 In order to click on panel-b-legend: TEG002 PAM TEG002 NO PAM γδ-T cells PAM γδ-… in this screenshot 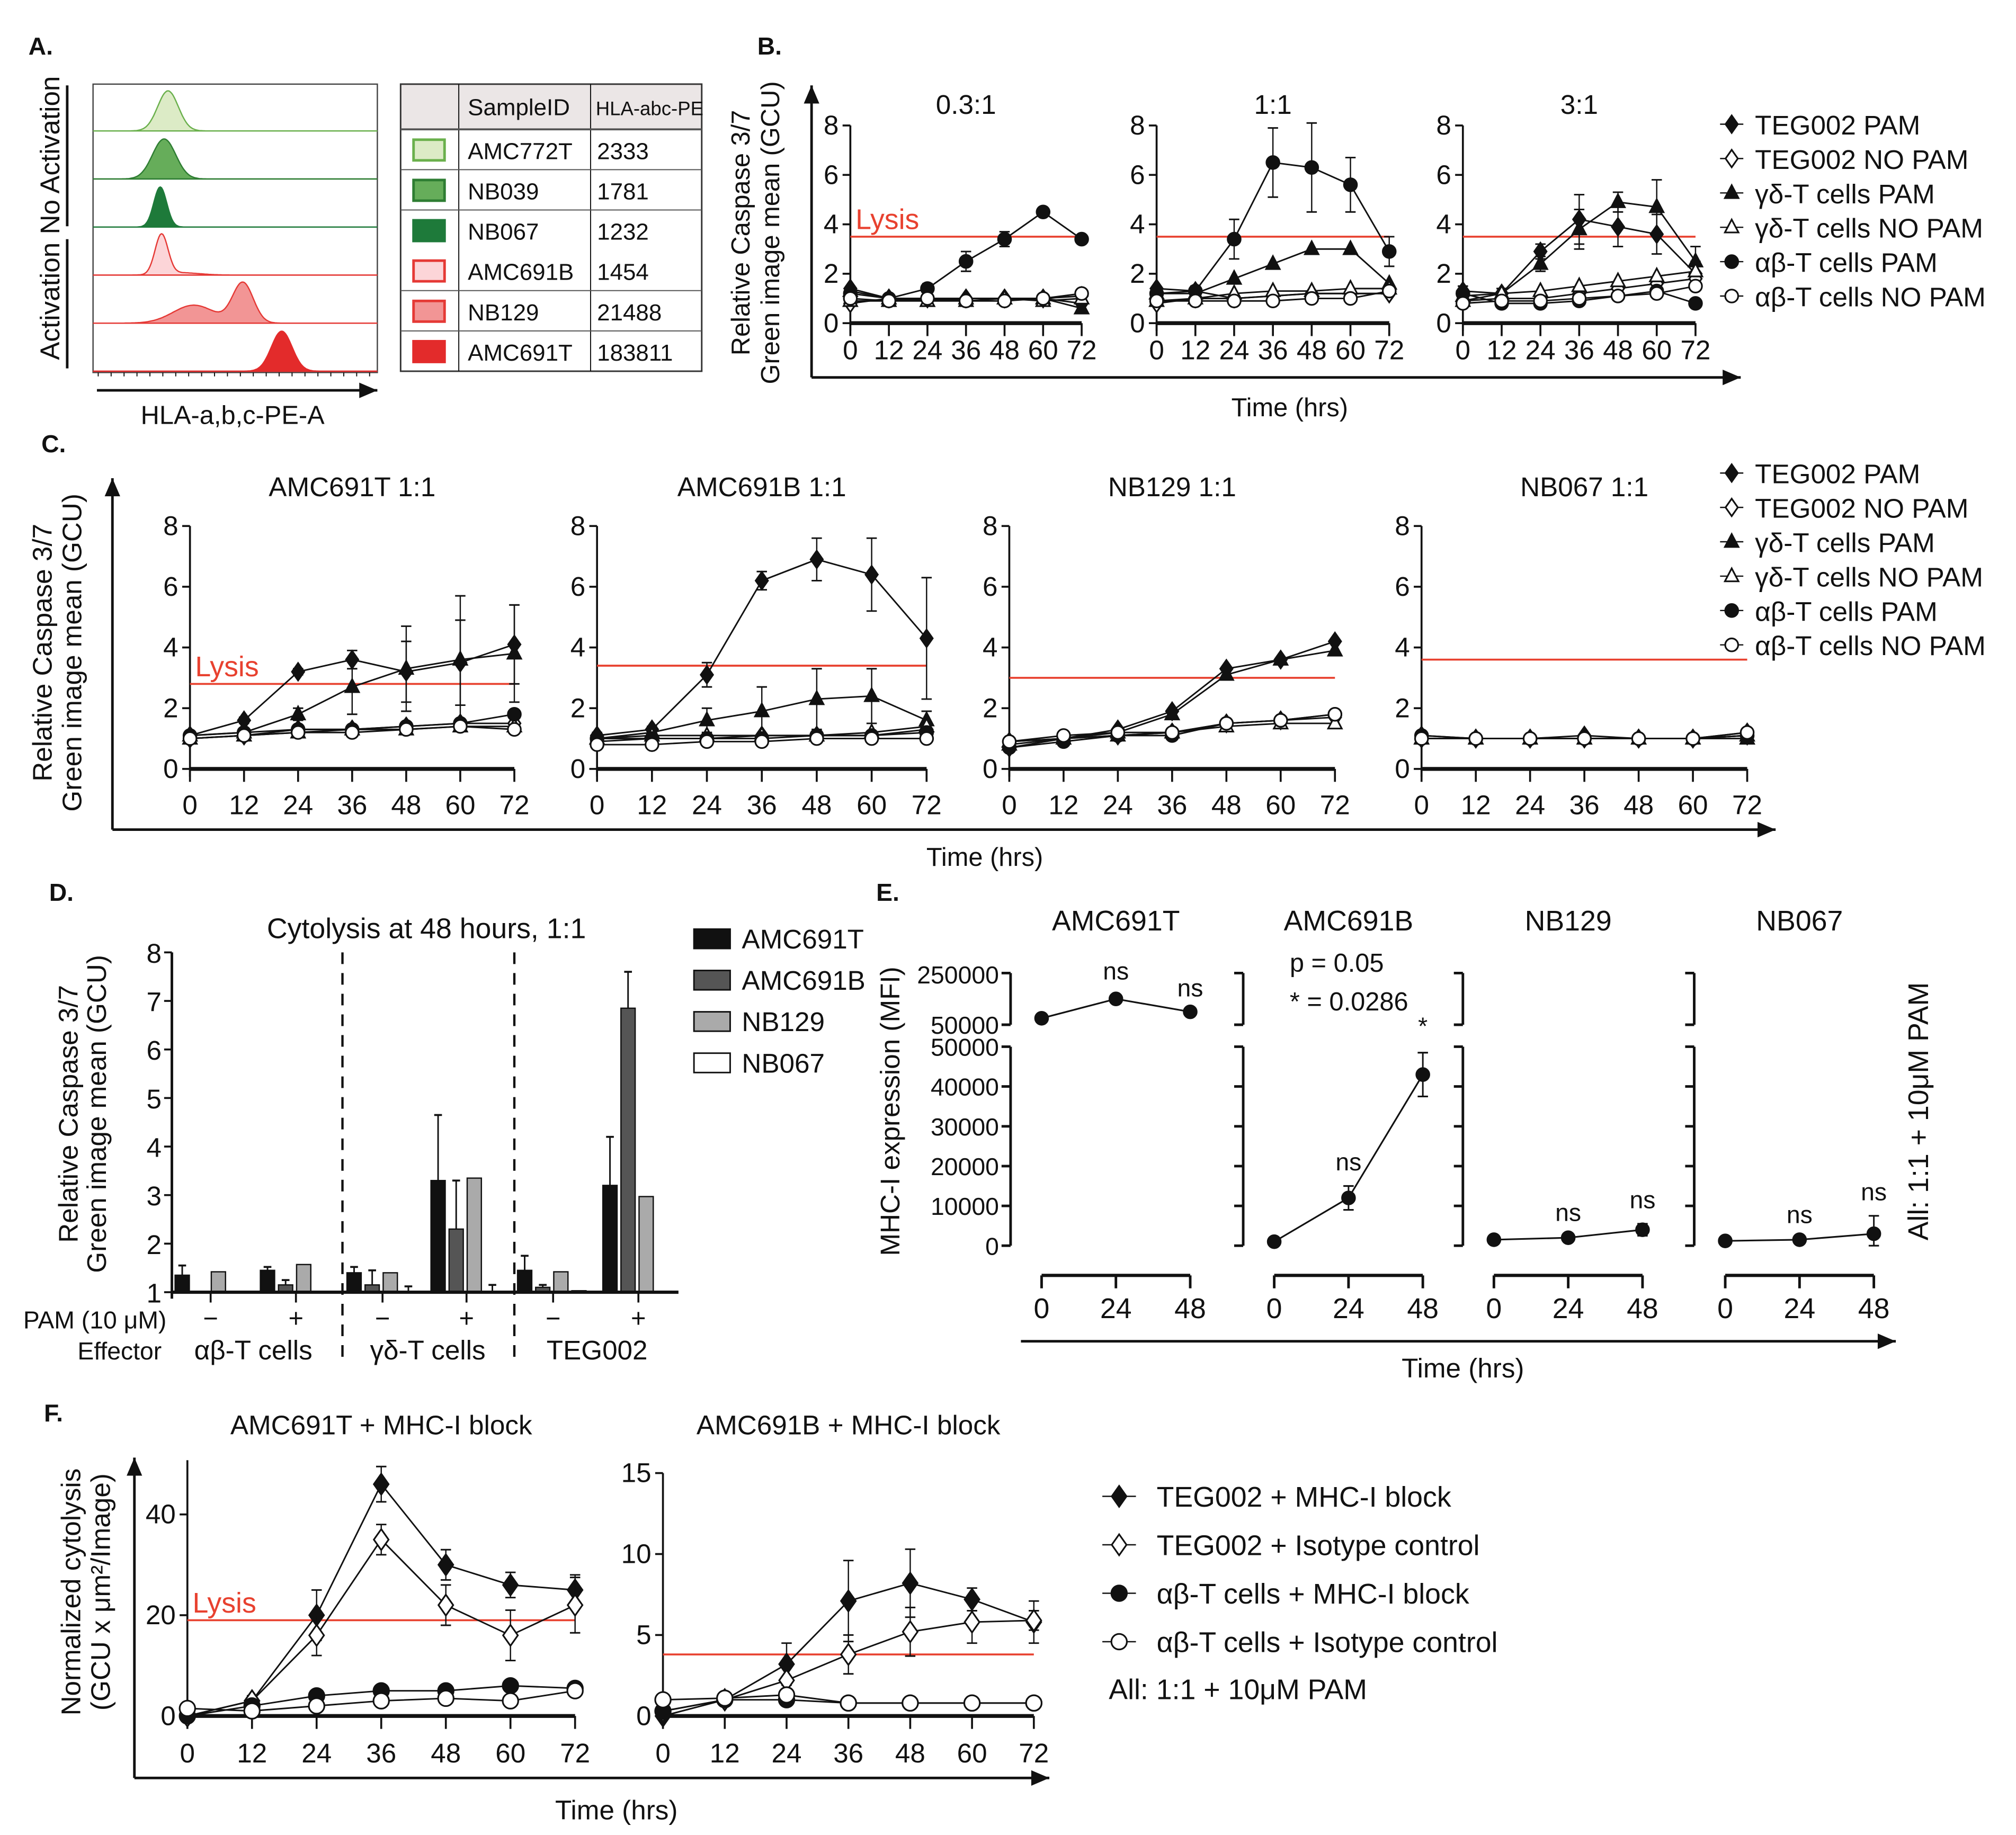, I will do `click(1853, 211)`.